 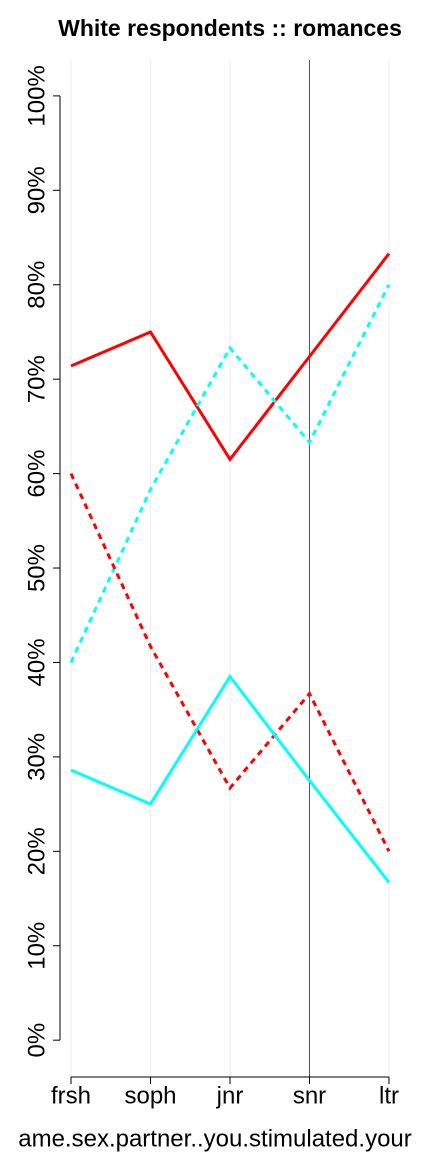 What do you see at coordinates (309, 1095) in the screenshot?
I see `x-tick-label: snr` at bounding box center [309, 1095].